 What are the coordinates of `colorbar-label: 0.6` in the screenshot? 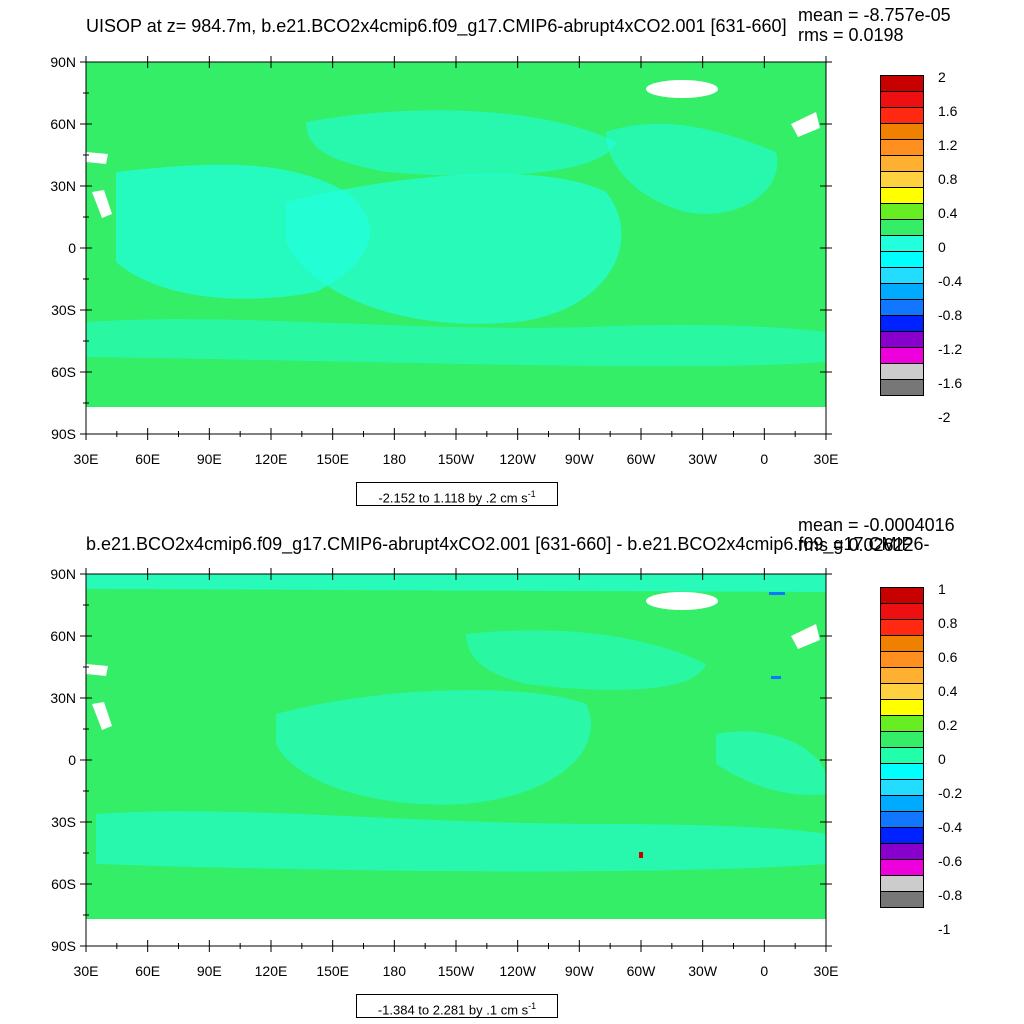 It's located at (948, 657).